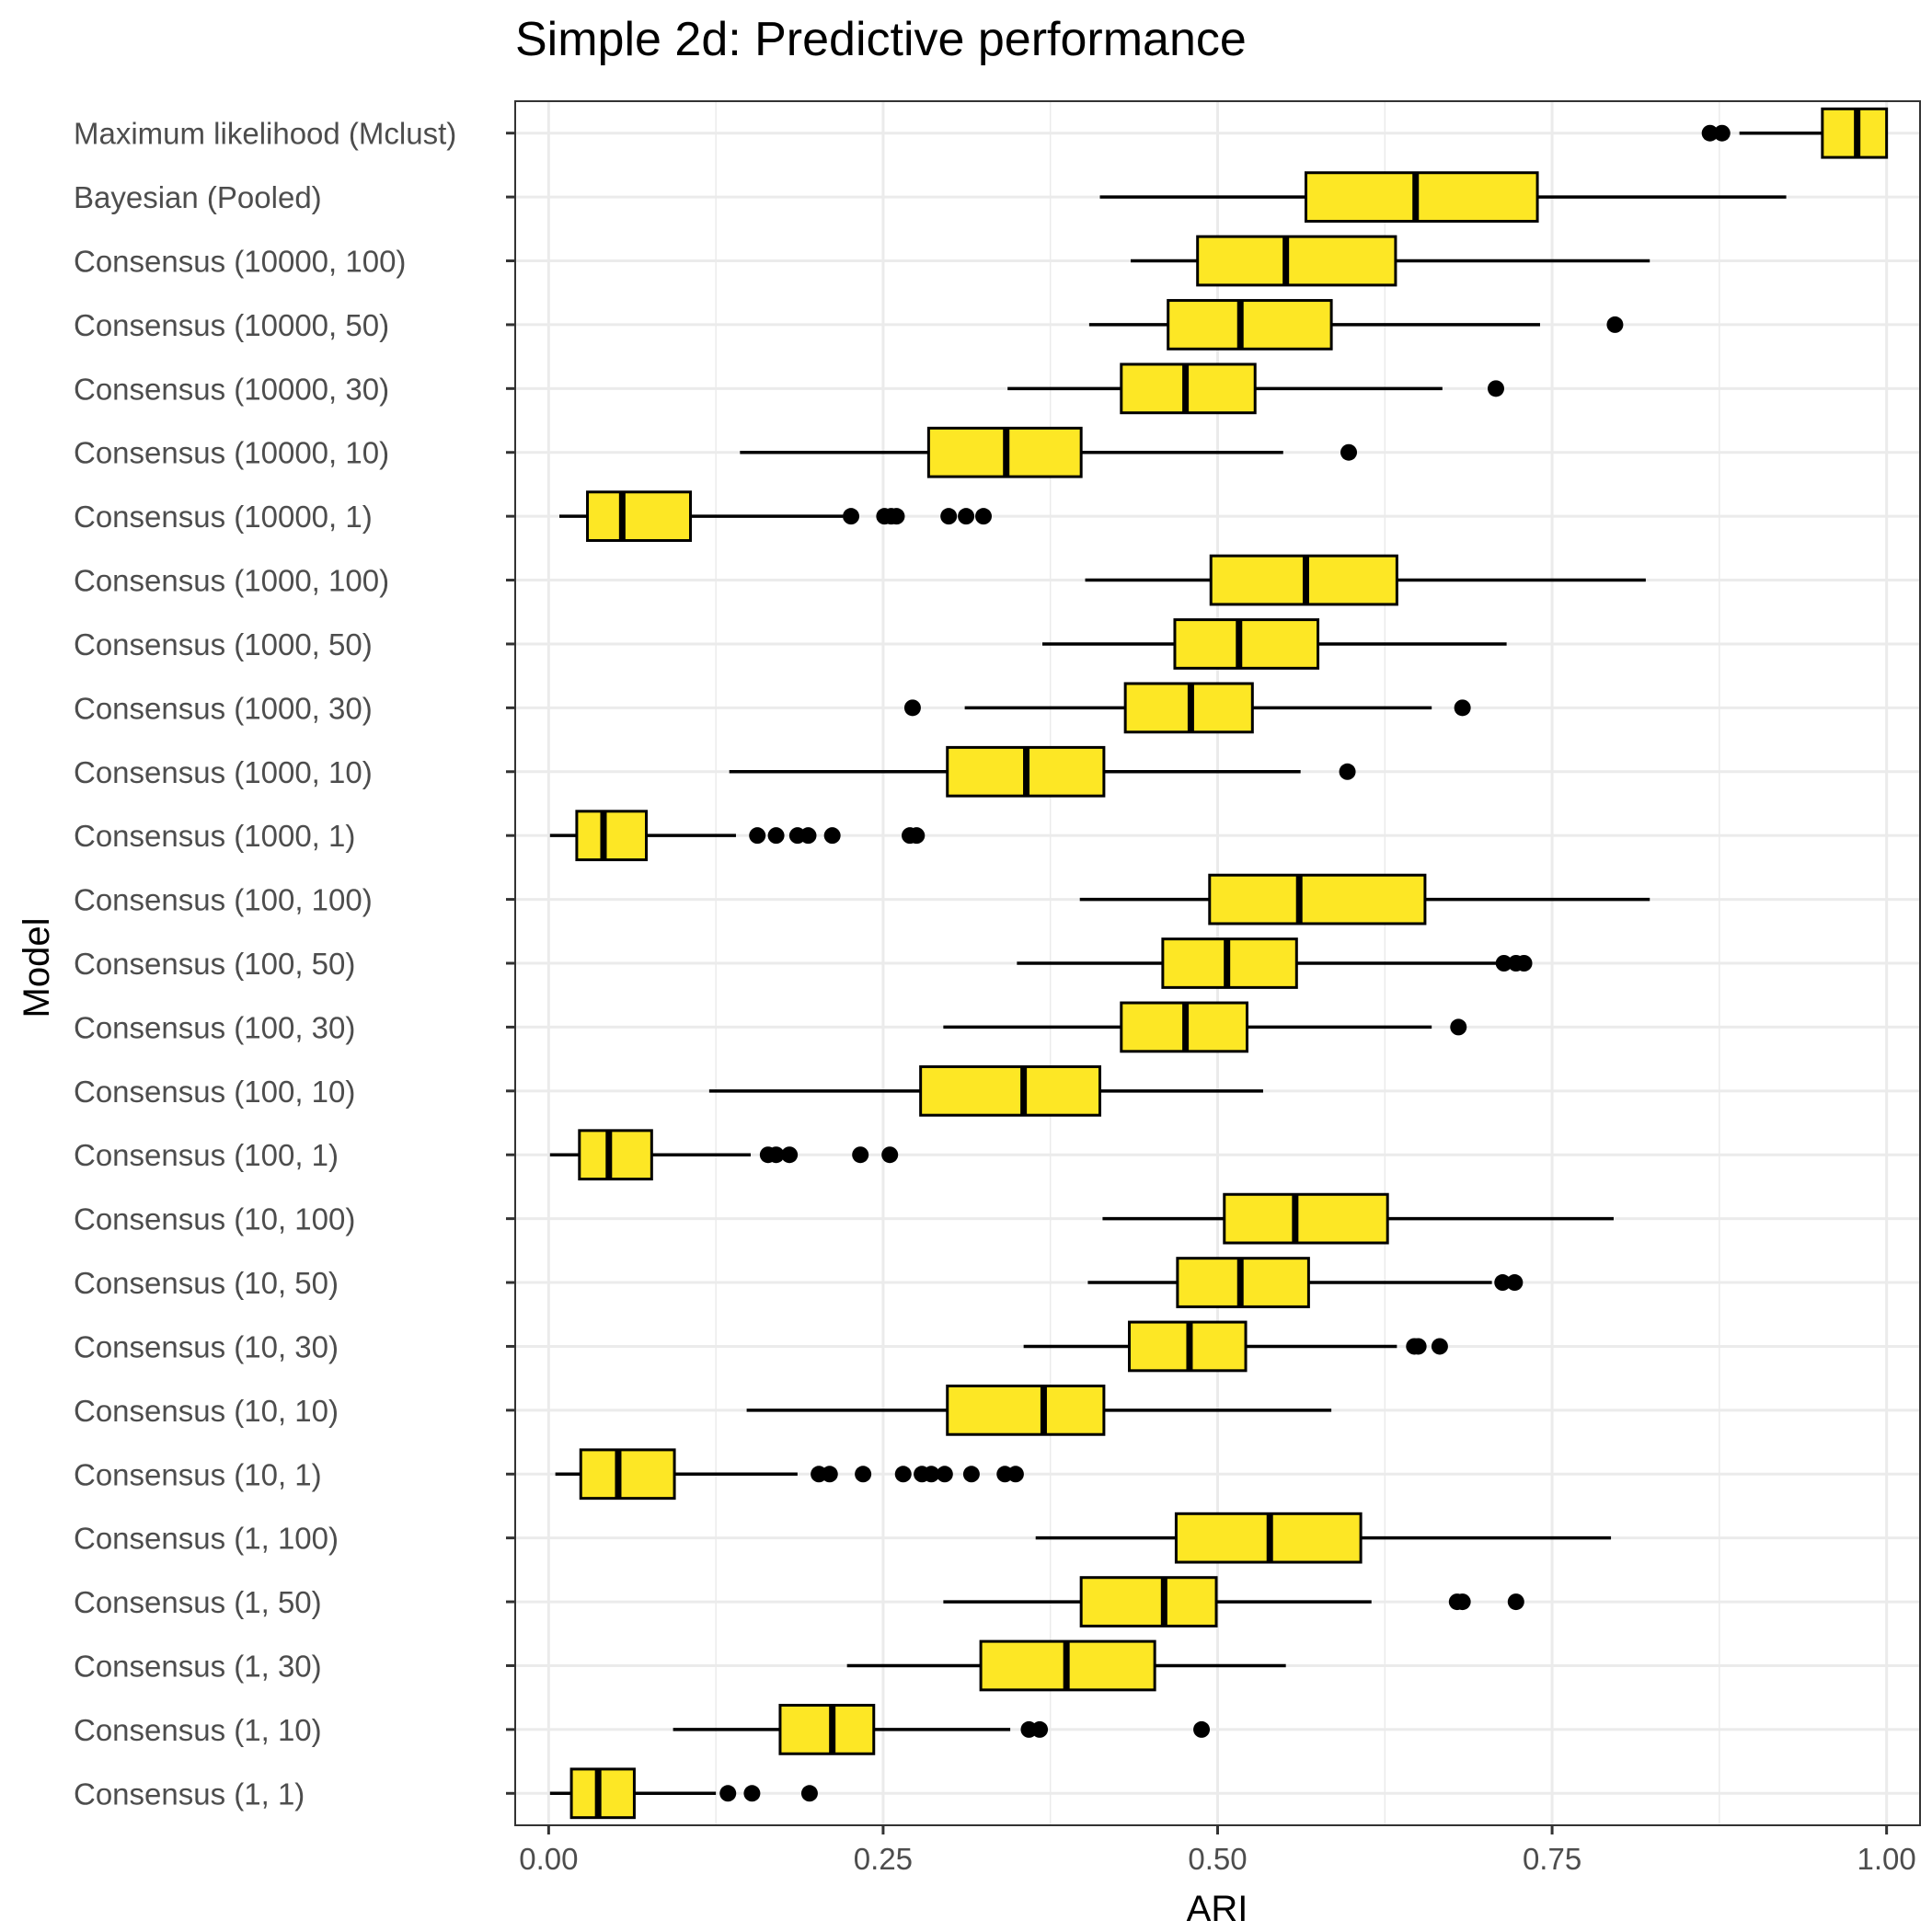  What do you see at coordinates (37, 968) in the screenshot?
I see `y-axis-title: Model` at bounding box center [37, 968].